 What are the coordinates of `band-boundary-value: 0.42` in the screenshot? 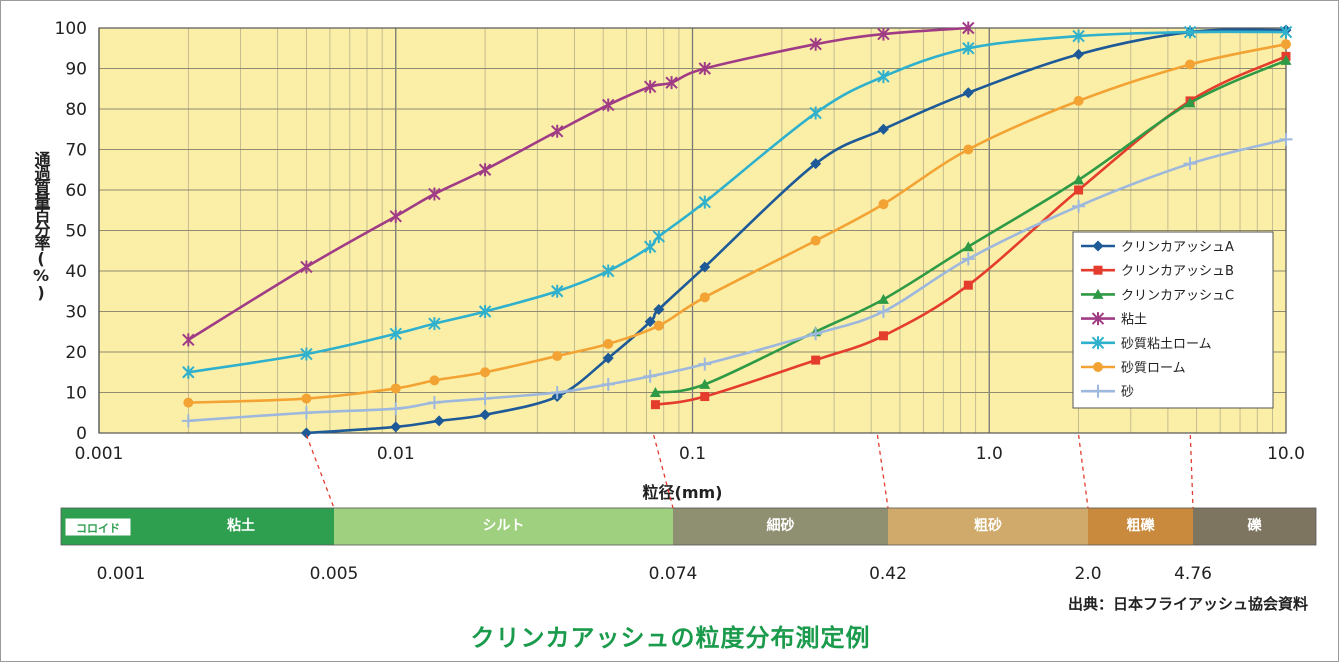 It's located at (888, 574).